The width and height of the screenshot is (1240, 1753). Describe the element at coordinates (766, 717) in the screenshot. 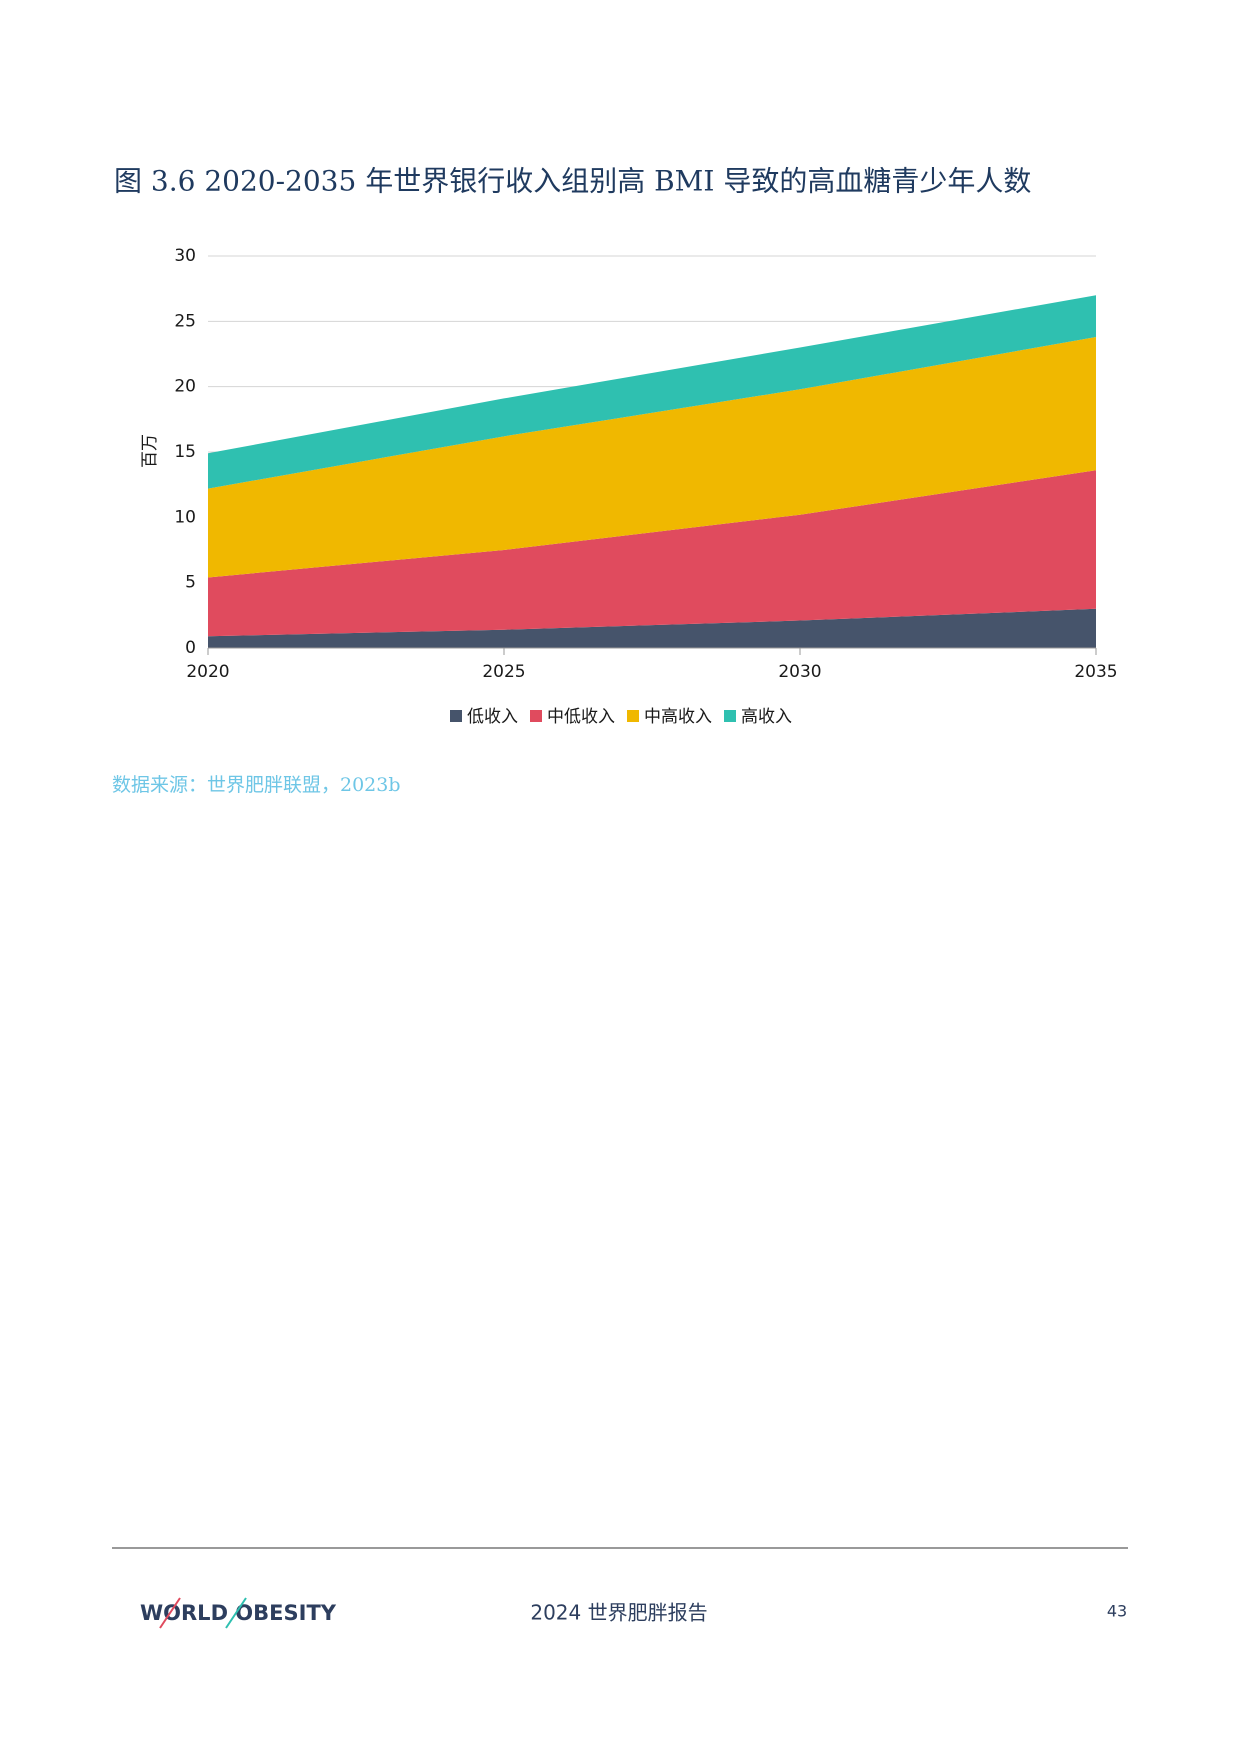

I see `legend-label: 高收入` at that location.